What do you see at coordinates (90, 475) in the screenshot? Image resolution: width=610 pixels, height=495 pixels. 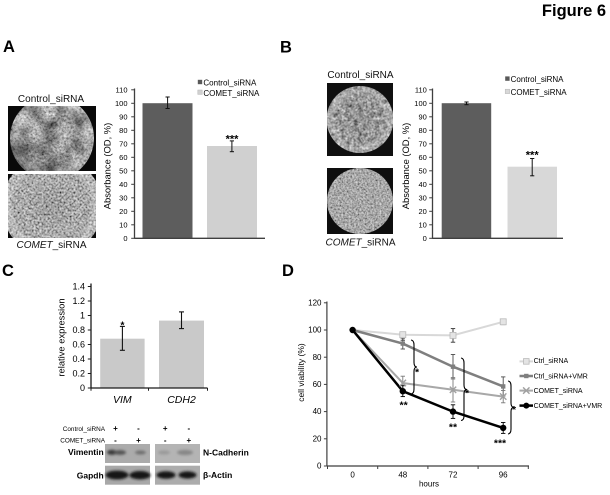 I see `svg-text: Gapdh` at bounding box center [90, 475].